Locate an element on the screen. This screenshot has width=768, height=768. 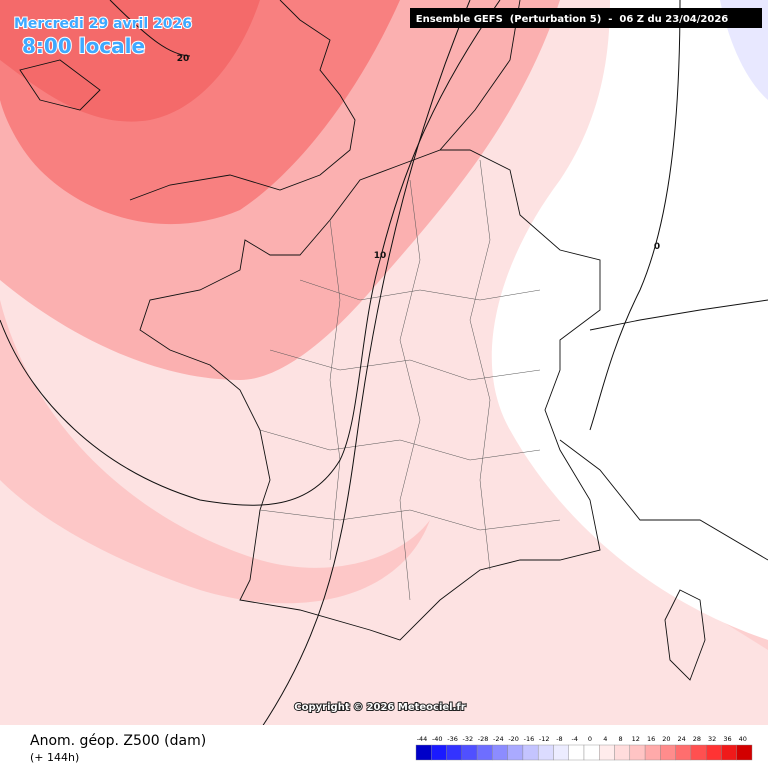
colorbar-label: -24 is located at coordinates (498, 739).